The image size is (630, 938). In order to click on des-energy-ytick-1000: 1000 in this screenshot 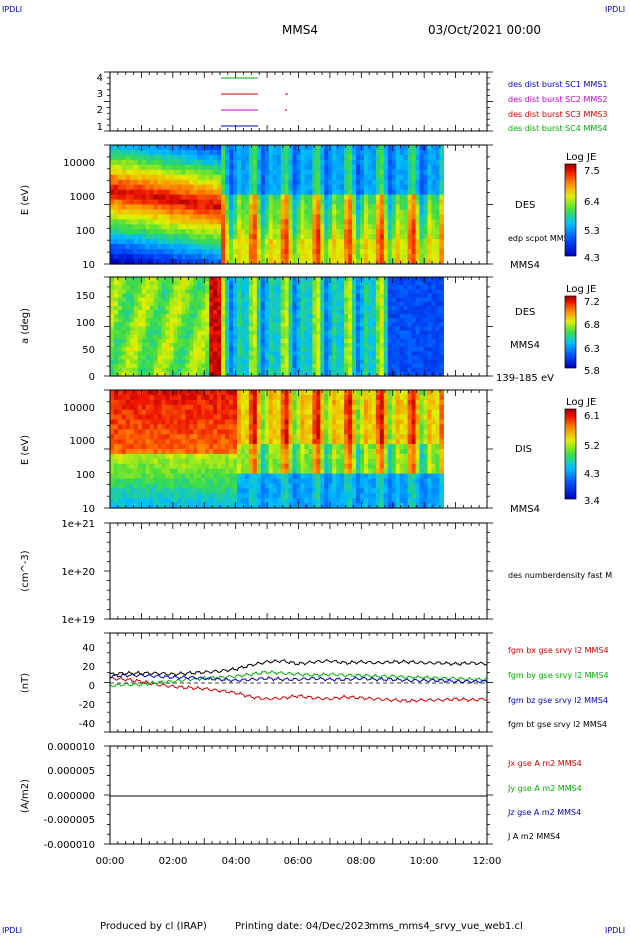, I will do `click(82, 197)`.